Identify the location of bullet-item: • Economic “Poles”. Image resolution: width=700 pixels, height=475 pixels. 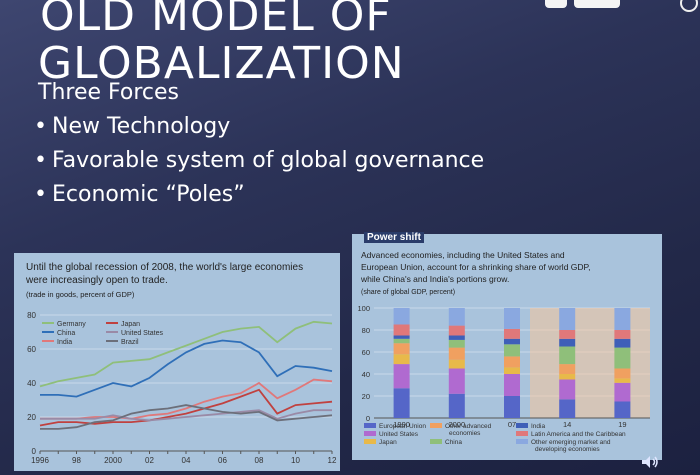
(139, 194).